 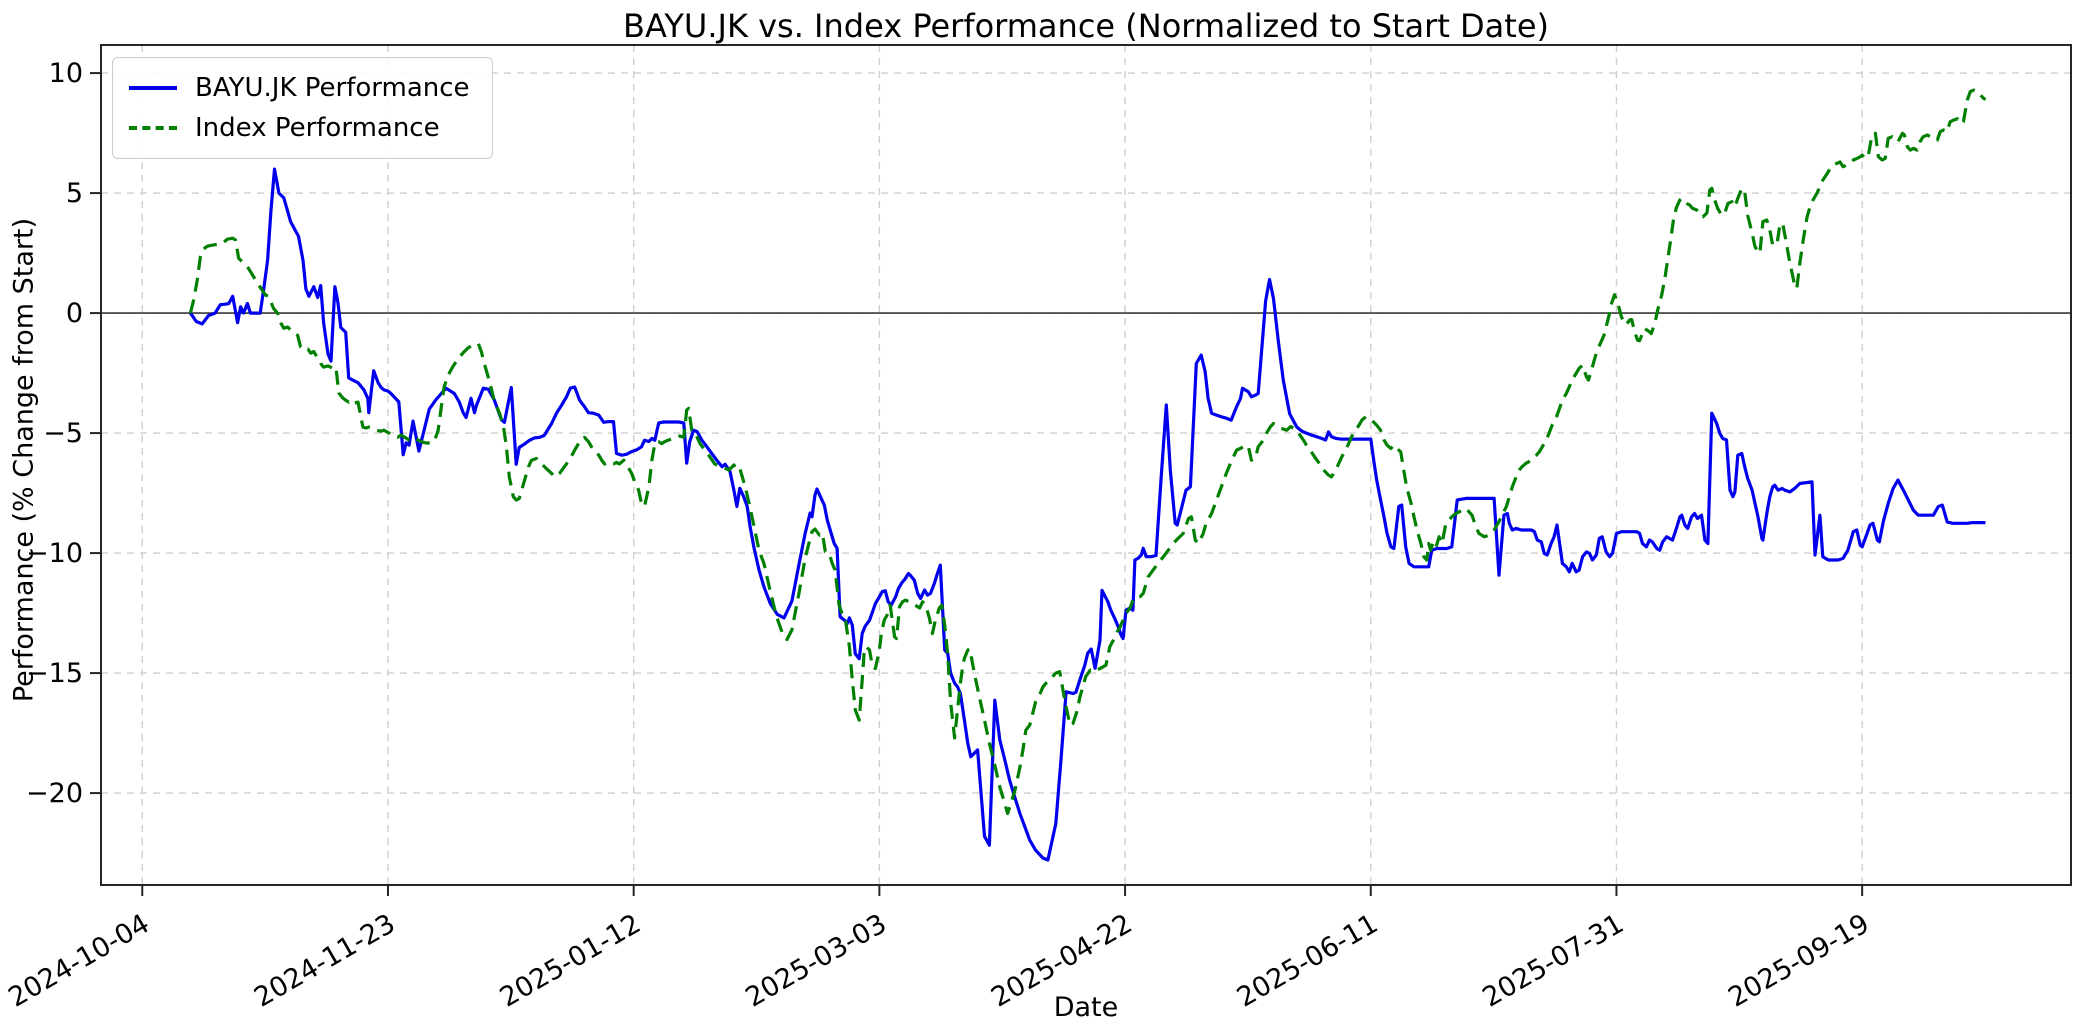 What do you see at coordinates (1086, 1007) in the screenshot?
I see `x-axis-label: Date` at bounding box center [1086, 1007].